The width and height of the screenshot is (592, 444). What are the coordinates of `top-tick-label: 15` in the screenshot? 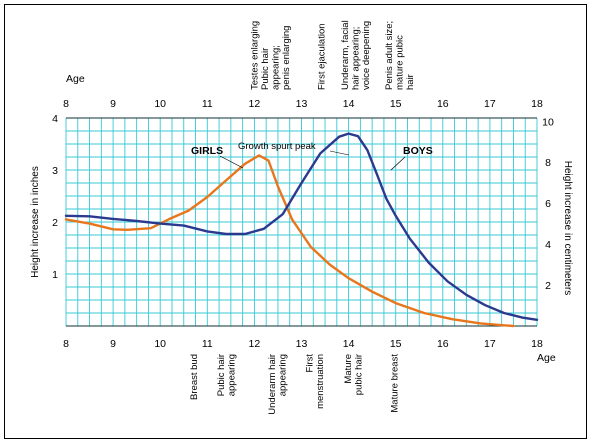 It's located at (396, 104).